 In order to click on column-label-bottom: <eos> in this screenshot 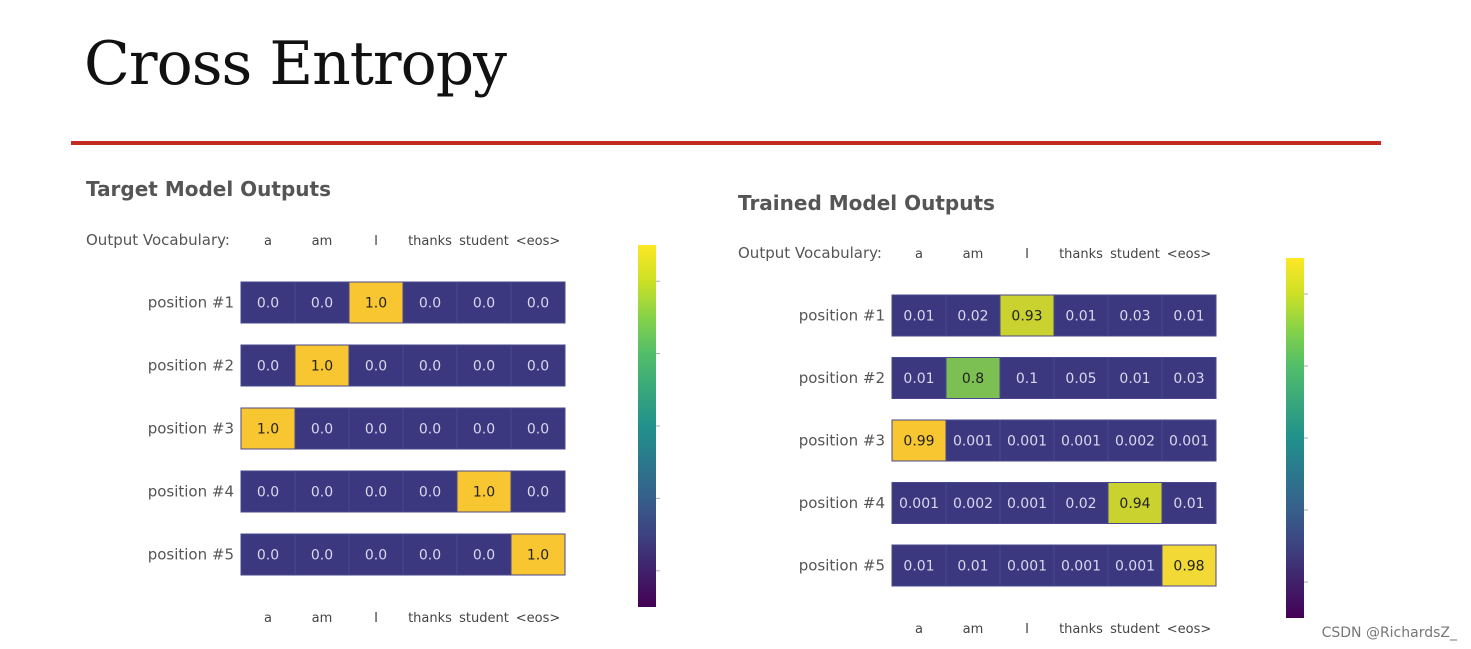, I will do `click(1189, 629)`.